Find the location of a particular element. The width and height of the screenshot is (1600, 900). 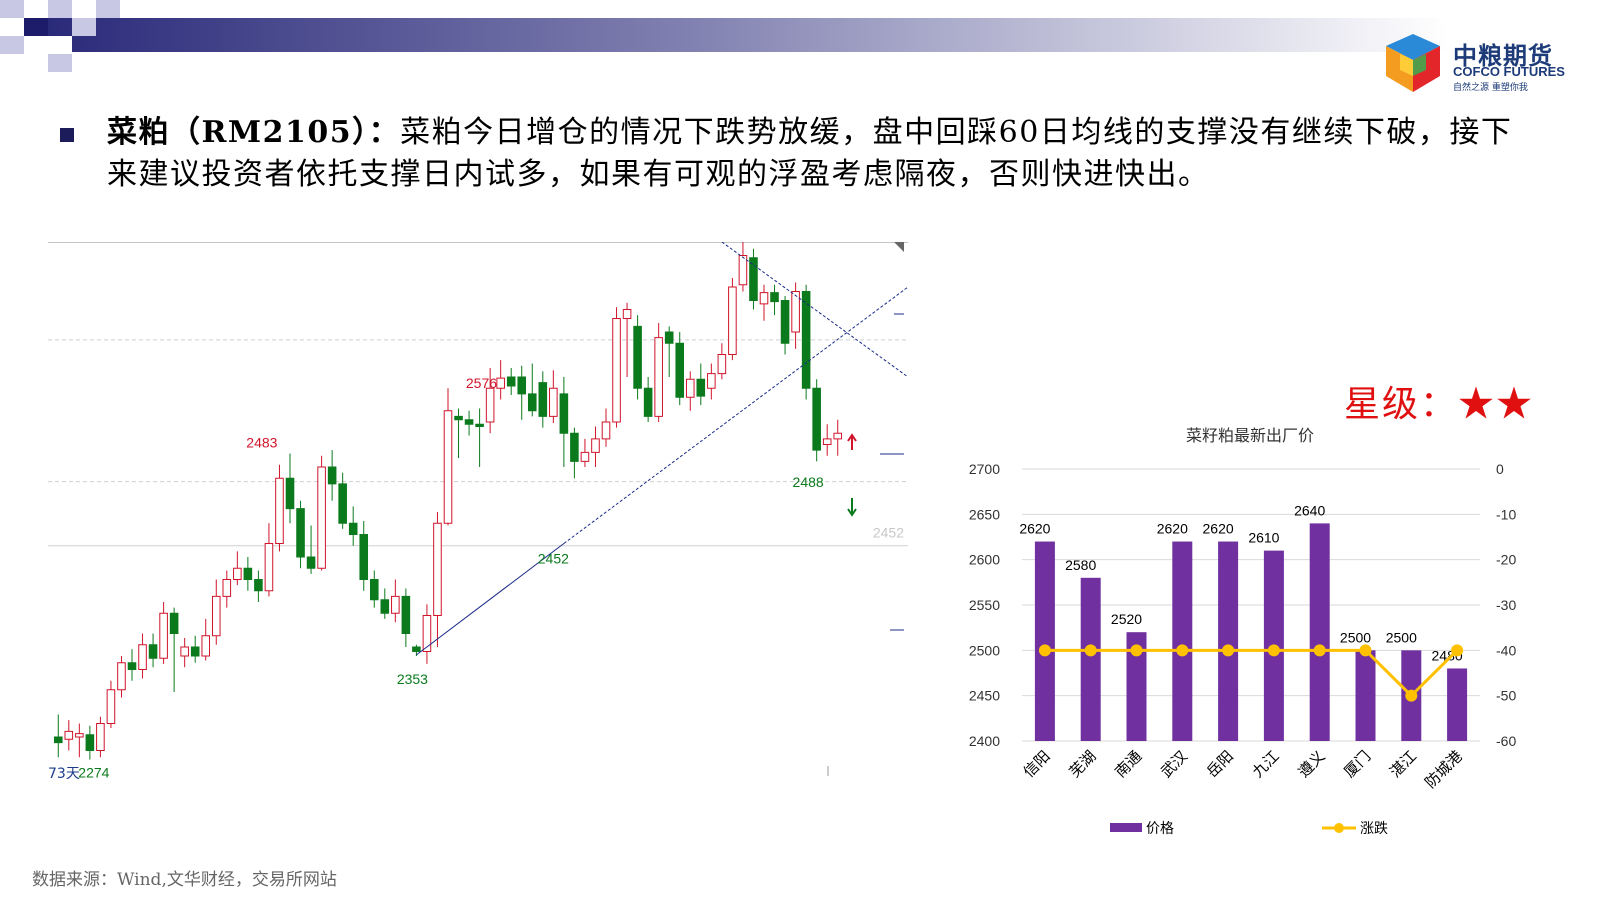

logo-name-cn: 中粮期货 is located at coordinates (1503, 56).